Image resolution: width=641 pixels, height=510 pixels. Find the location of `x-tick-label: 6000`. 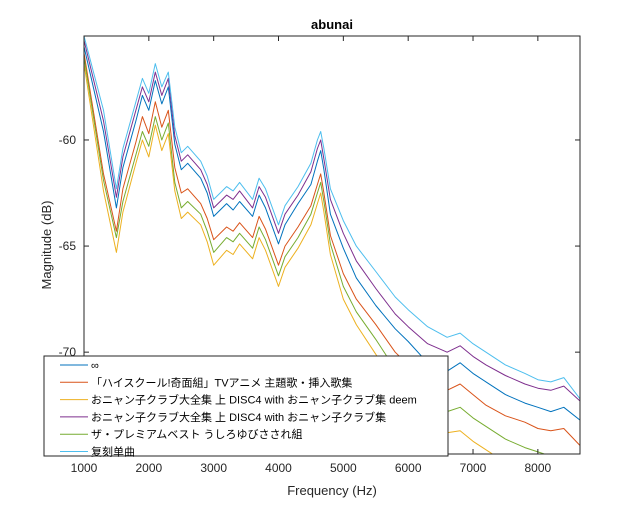

x-tick-label: 6000 is located at coordinates (408, 468).